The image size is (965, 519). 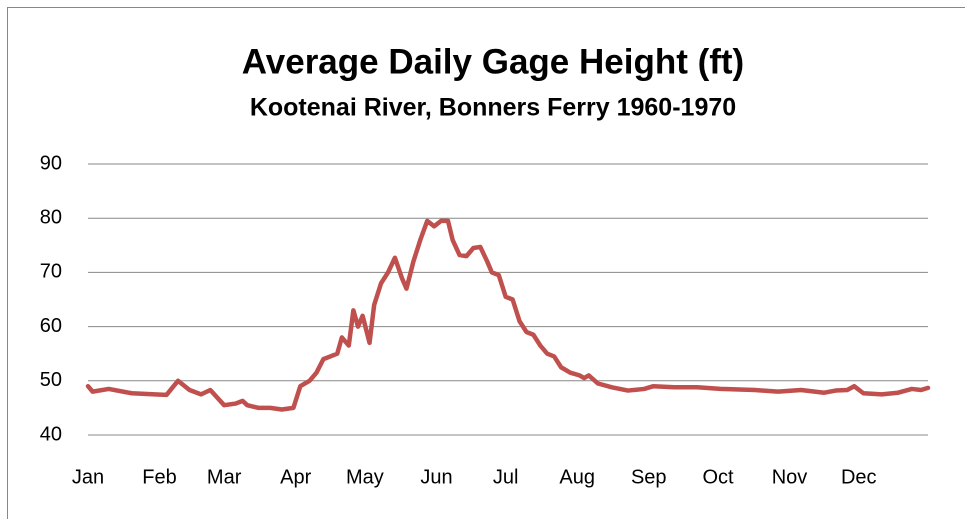 I want to click on y-tick-label: 90, so click(x=51, y=163).